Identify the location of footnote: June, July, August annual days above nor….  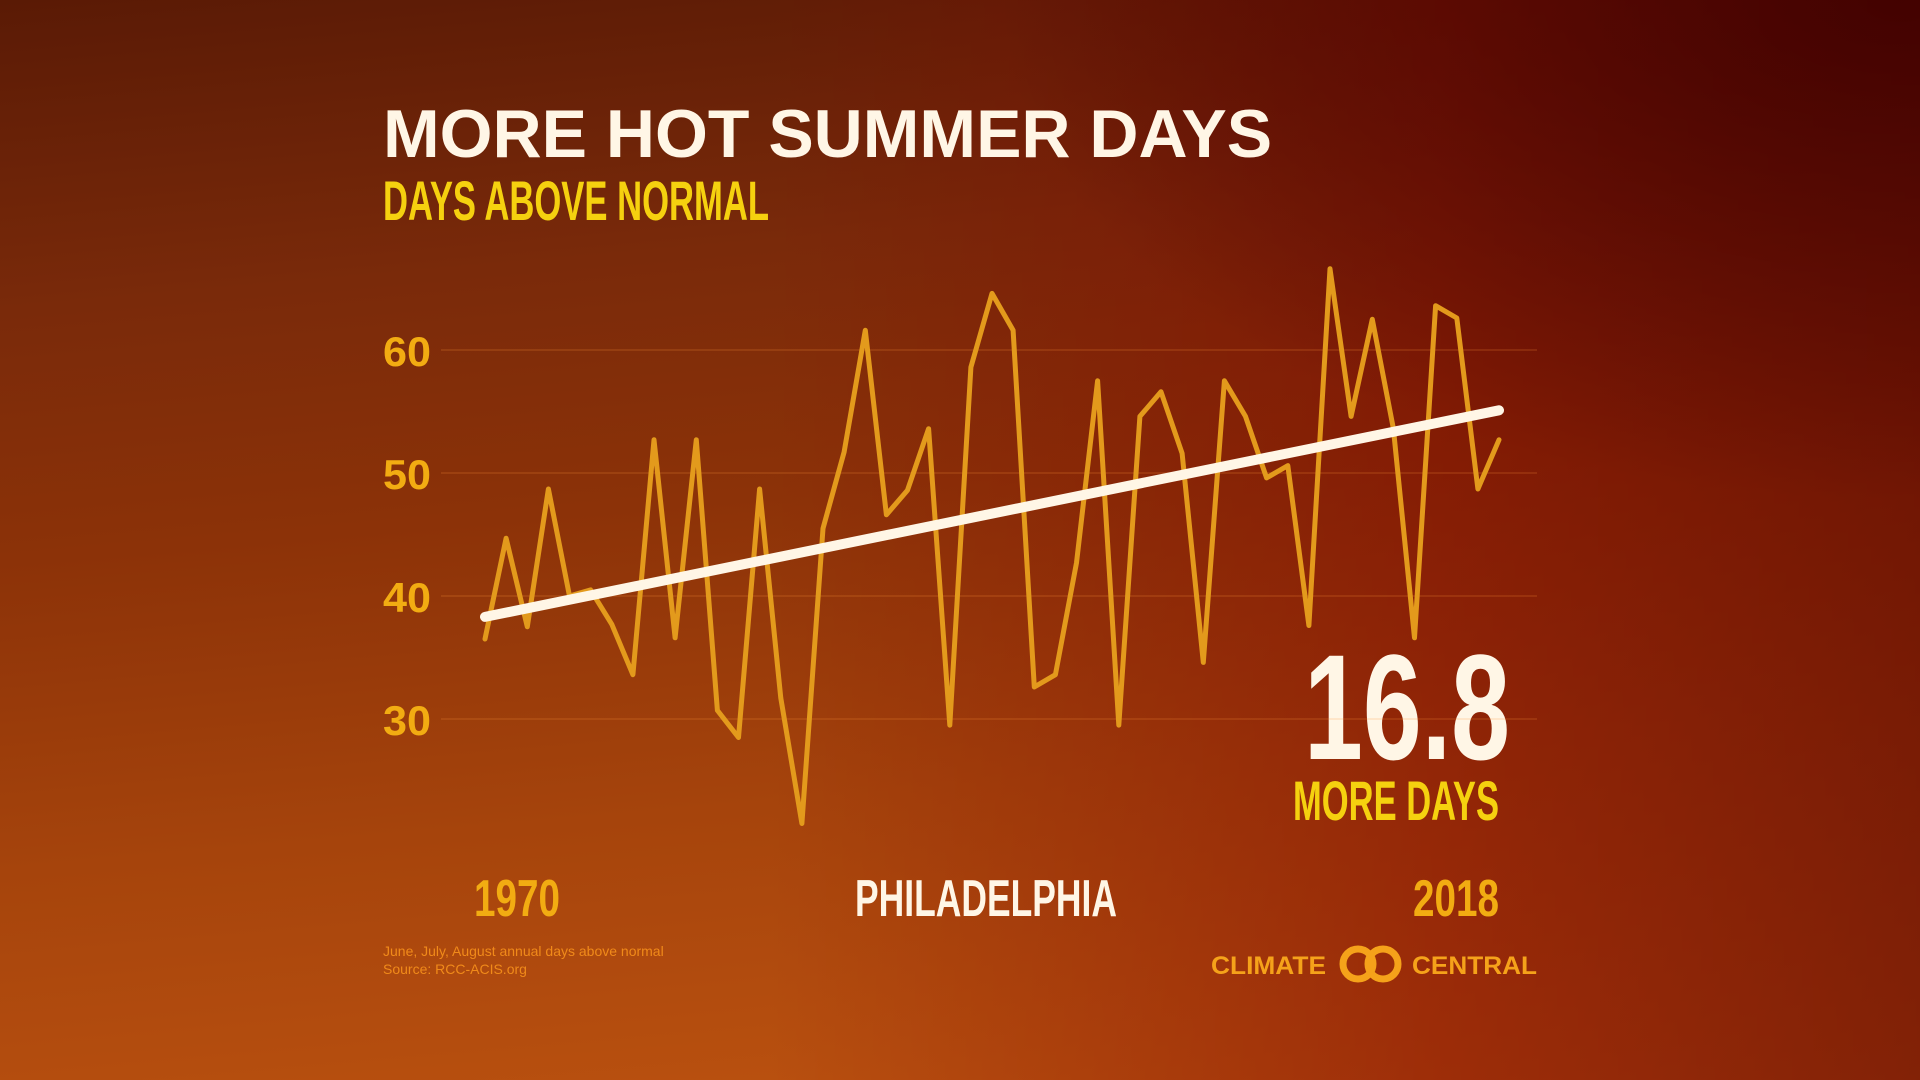
(523, 951).